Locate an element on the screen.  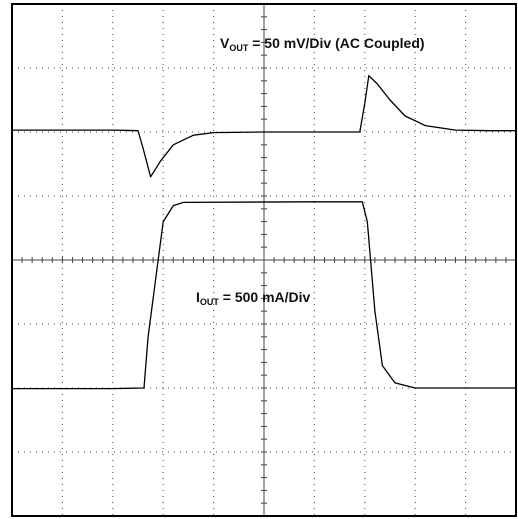
vout-label: VOUT = 50 mV/Div (AC Coupled) is located at coordinates (322, 44).